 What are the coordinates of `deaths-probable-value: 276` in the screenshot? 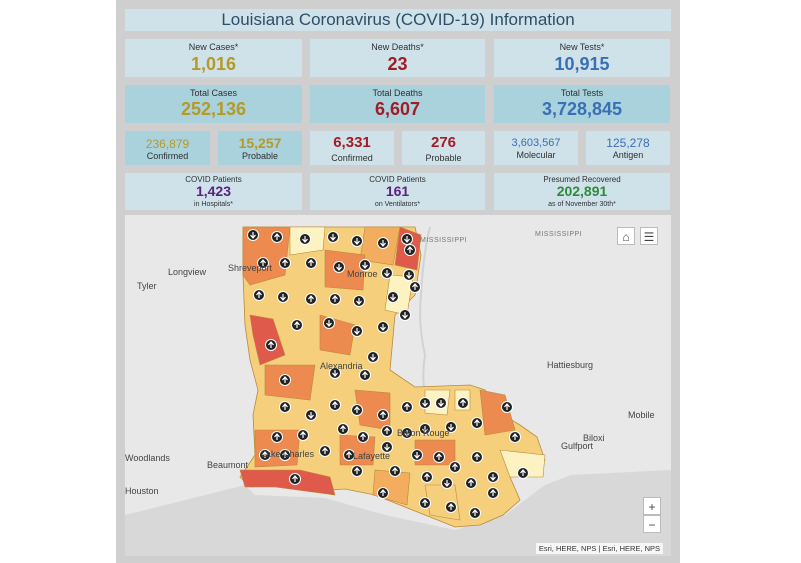 It's located at (443, 142).